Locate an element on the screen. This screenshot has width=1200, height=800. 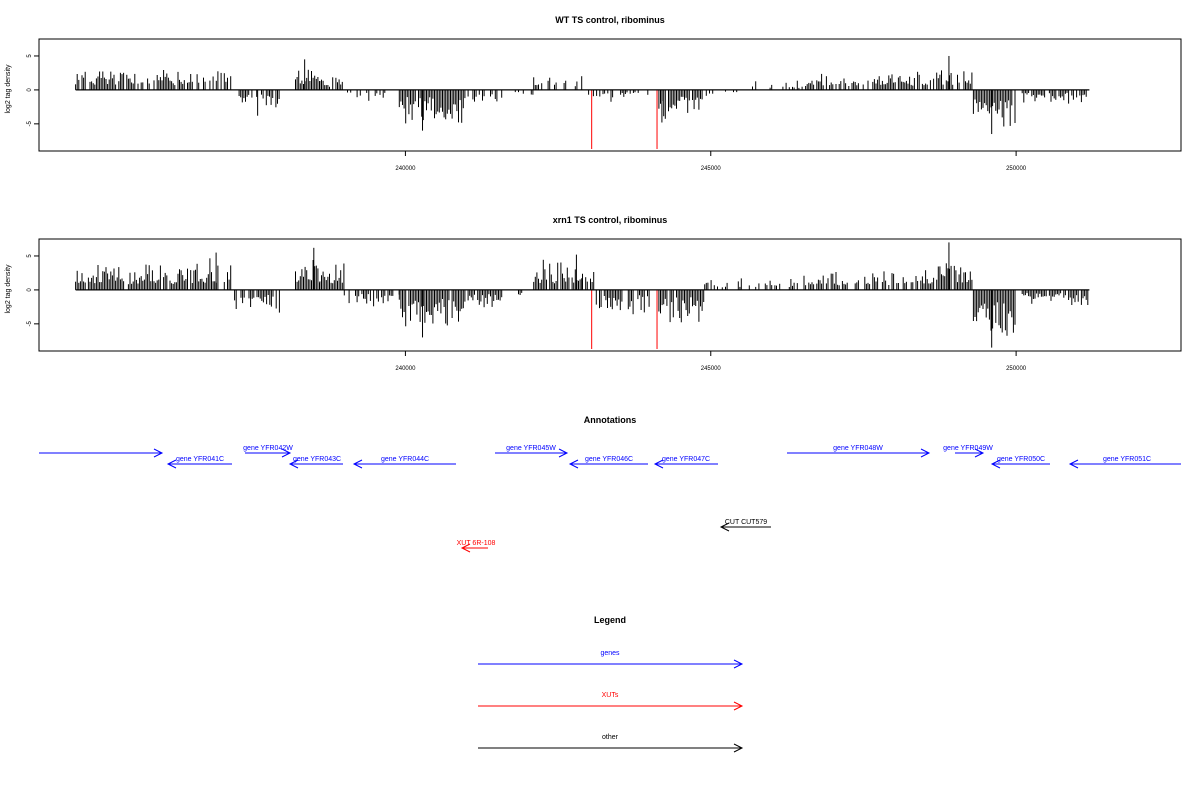
annotations-title: Annotations is located at coordinates (610, 420).